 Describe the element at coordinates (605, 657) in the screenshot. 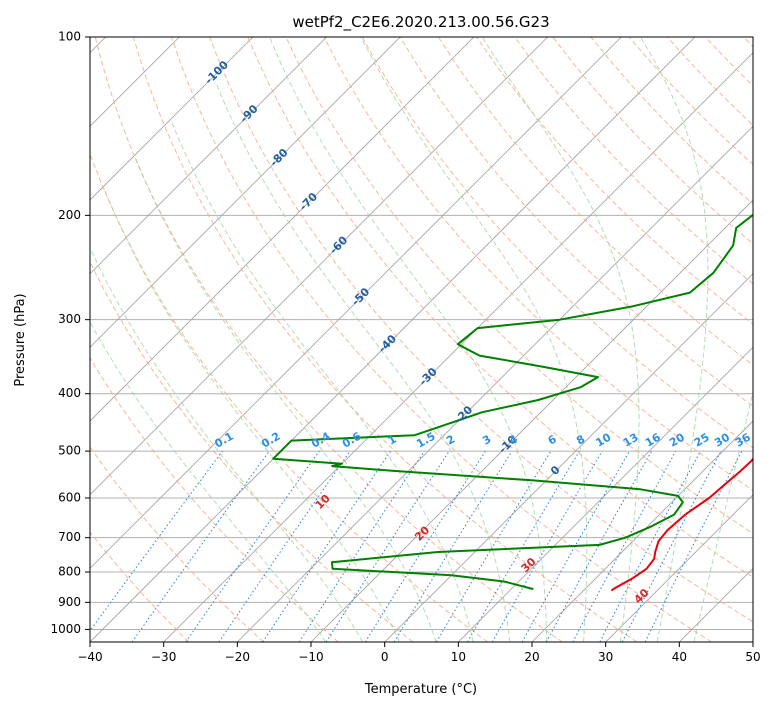

I see `x-tick-label: 30` at that location.